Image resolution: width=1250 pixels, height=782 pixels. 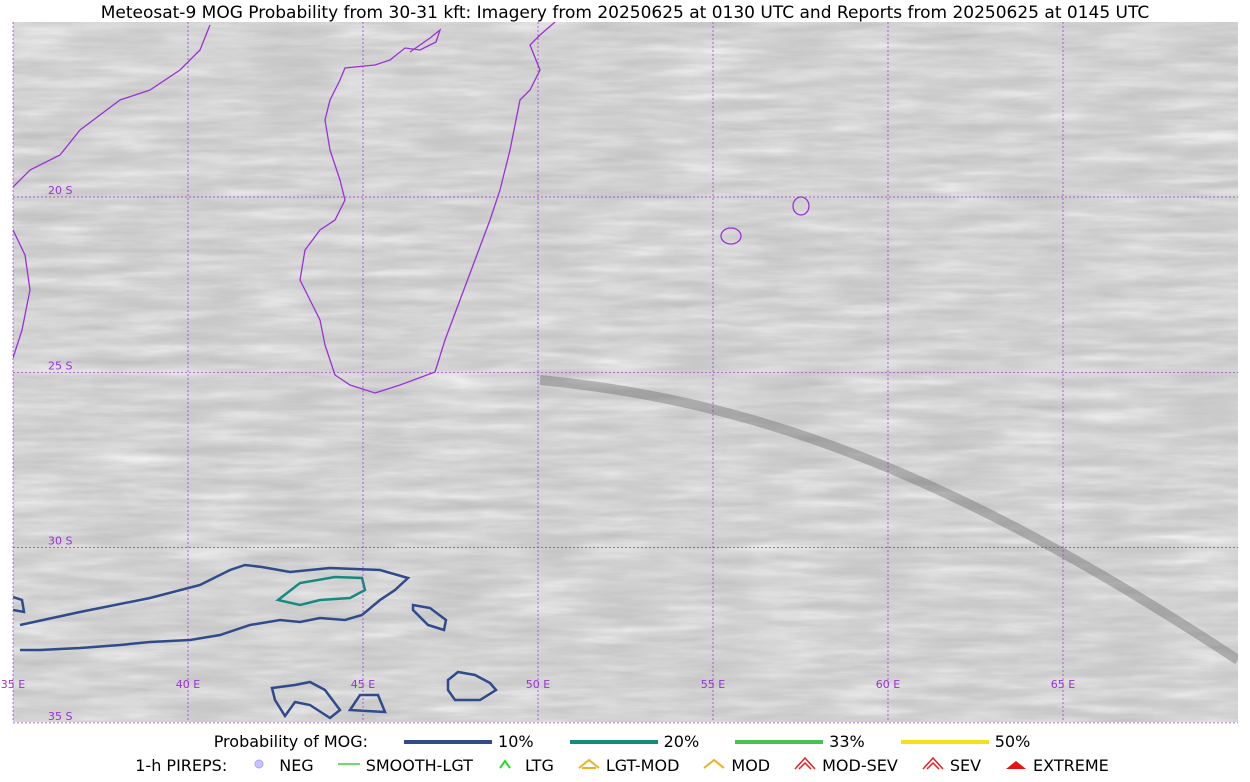 I want to click on lon-label: 35 E, so click(x=13, y=684).